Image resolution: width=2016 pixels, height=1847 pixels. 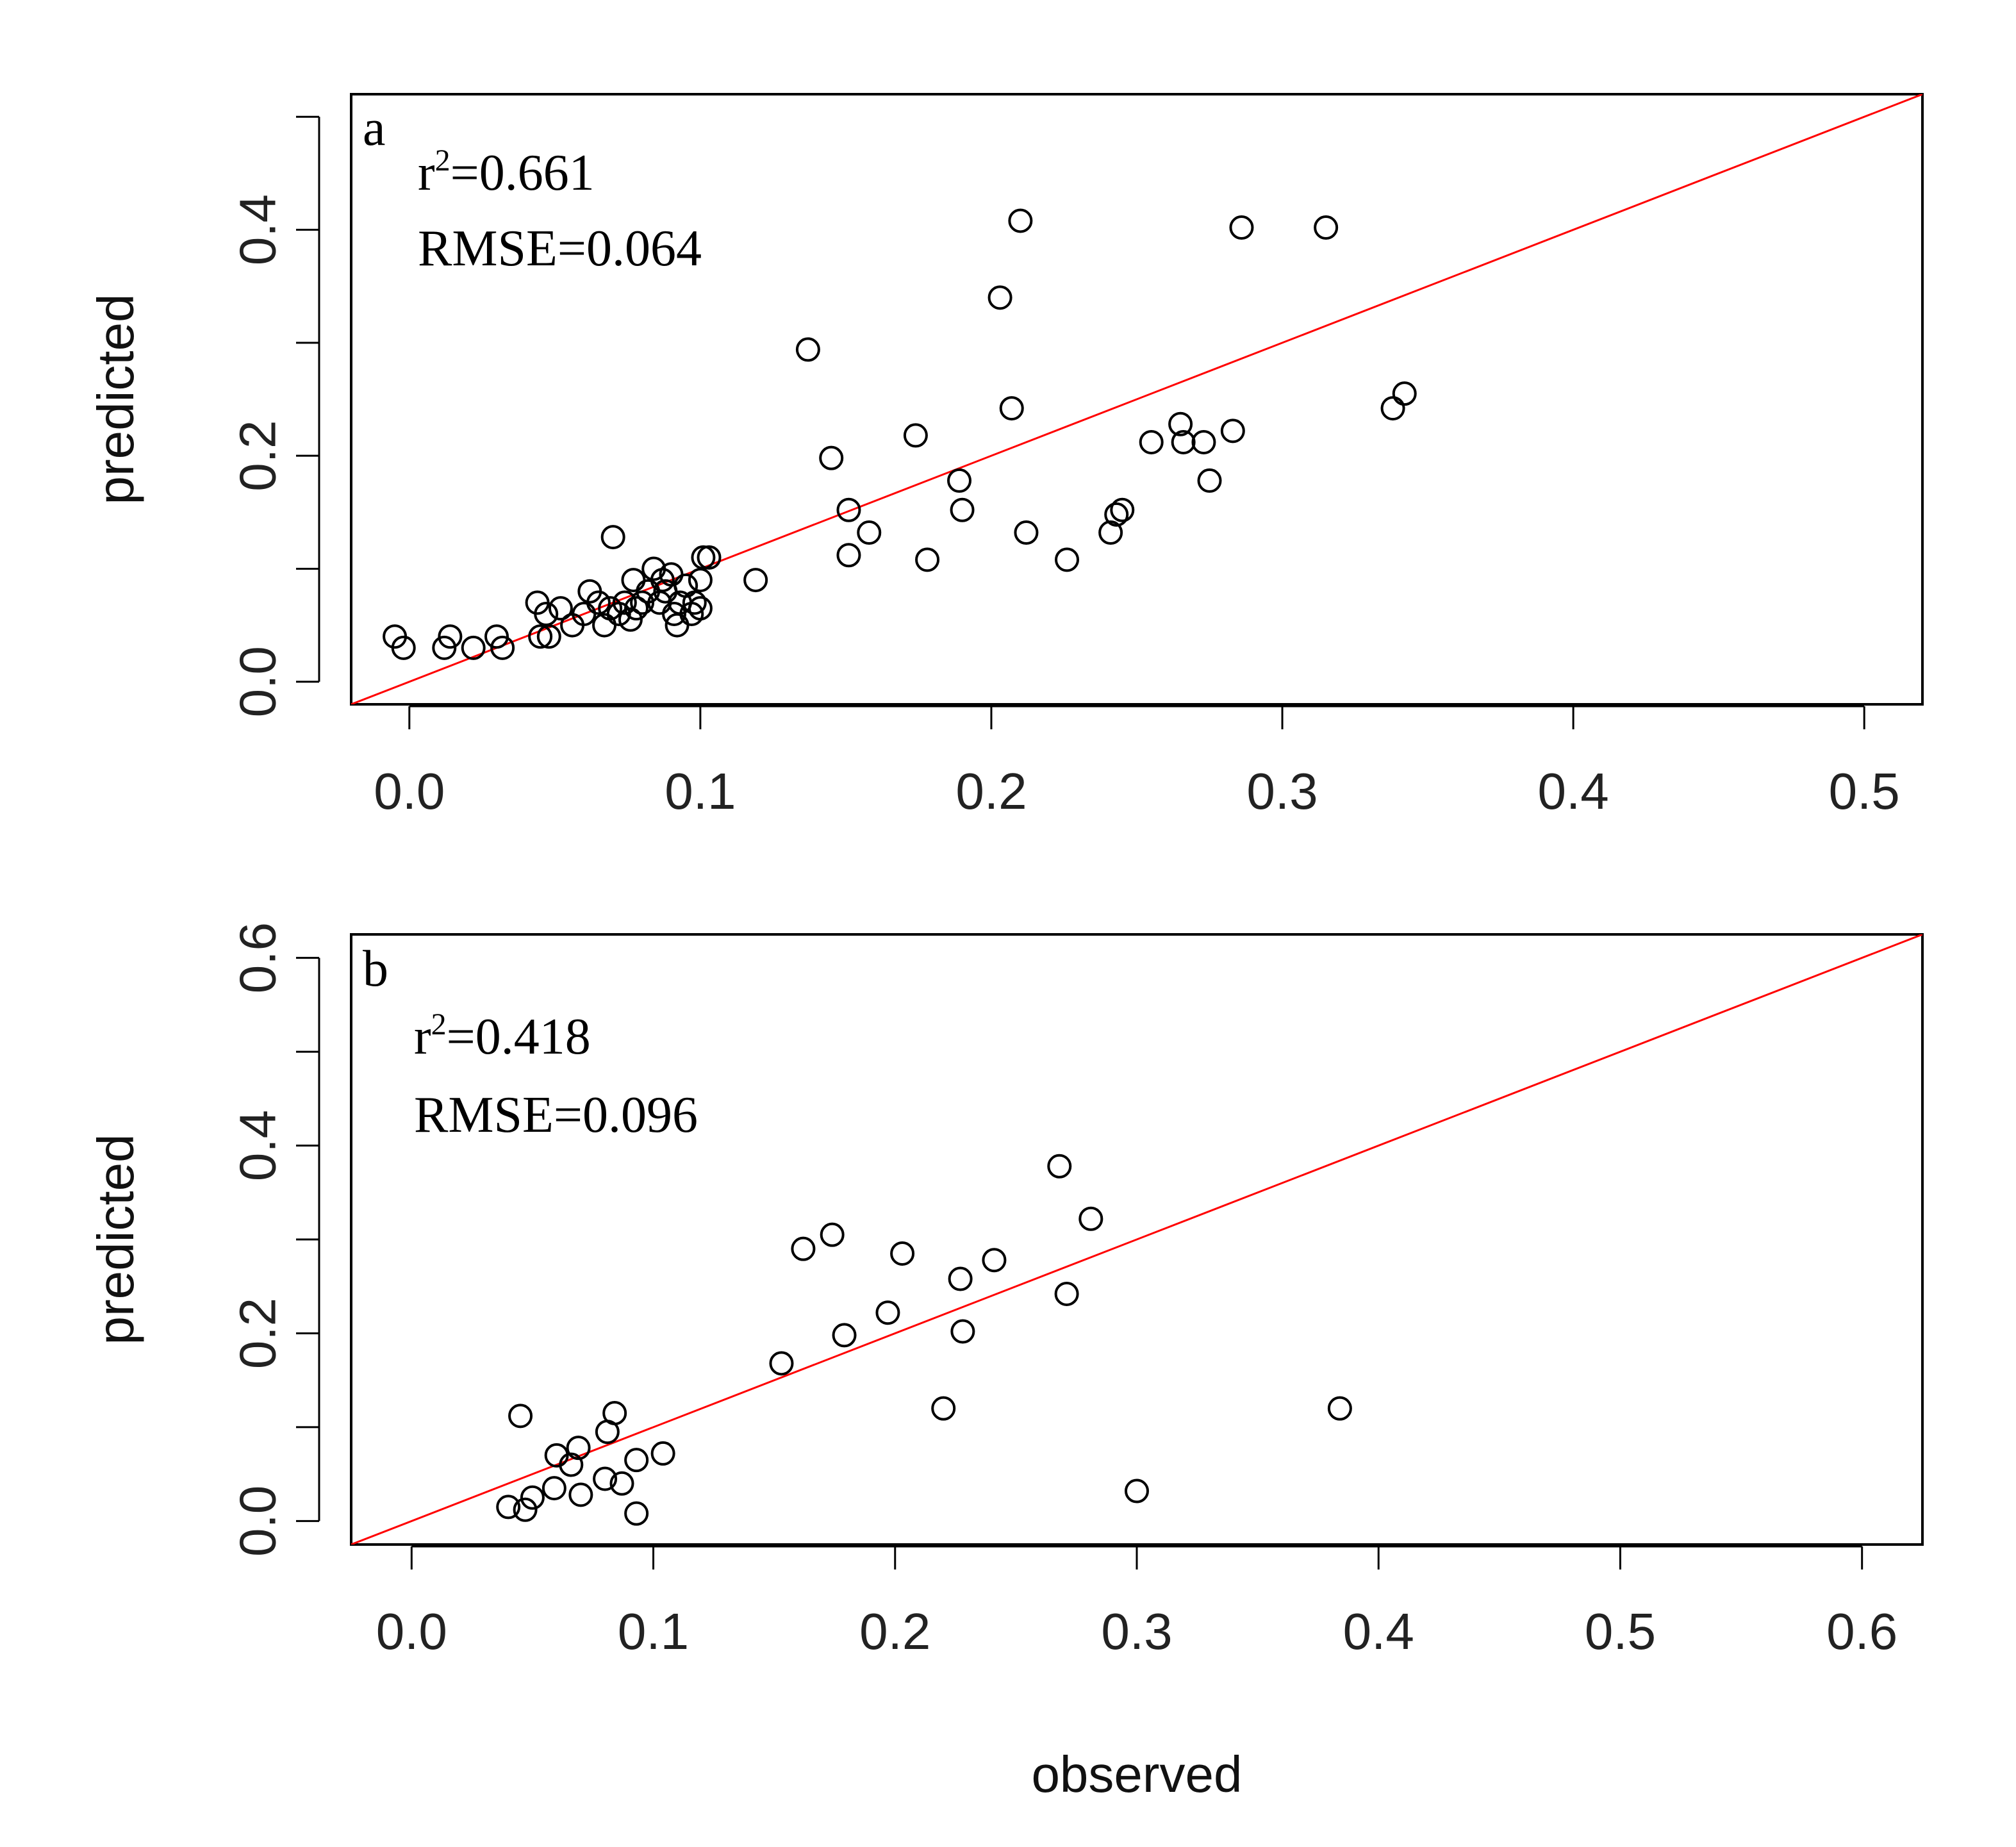 What do you see at coordinates (257, 456) in the screenshot?
I see `panel-a-y-tick-label-2: 0.2` at bounding box center [257, 456].